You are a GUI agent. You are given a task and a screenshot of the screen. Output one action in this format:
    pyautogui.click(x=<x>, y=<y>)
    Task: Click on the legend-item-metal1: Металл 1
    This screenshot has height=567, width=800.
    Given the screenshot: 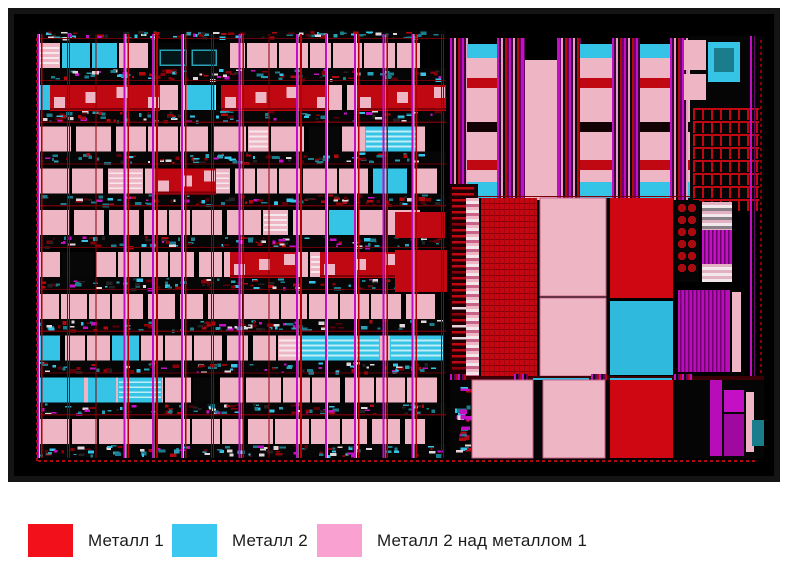 What is the action you would take?
    pyautogui.click(x=96, y=540)
    